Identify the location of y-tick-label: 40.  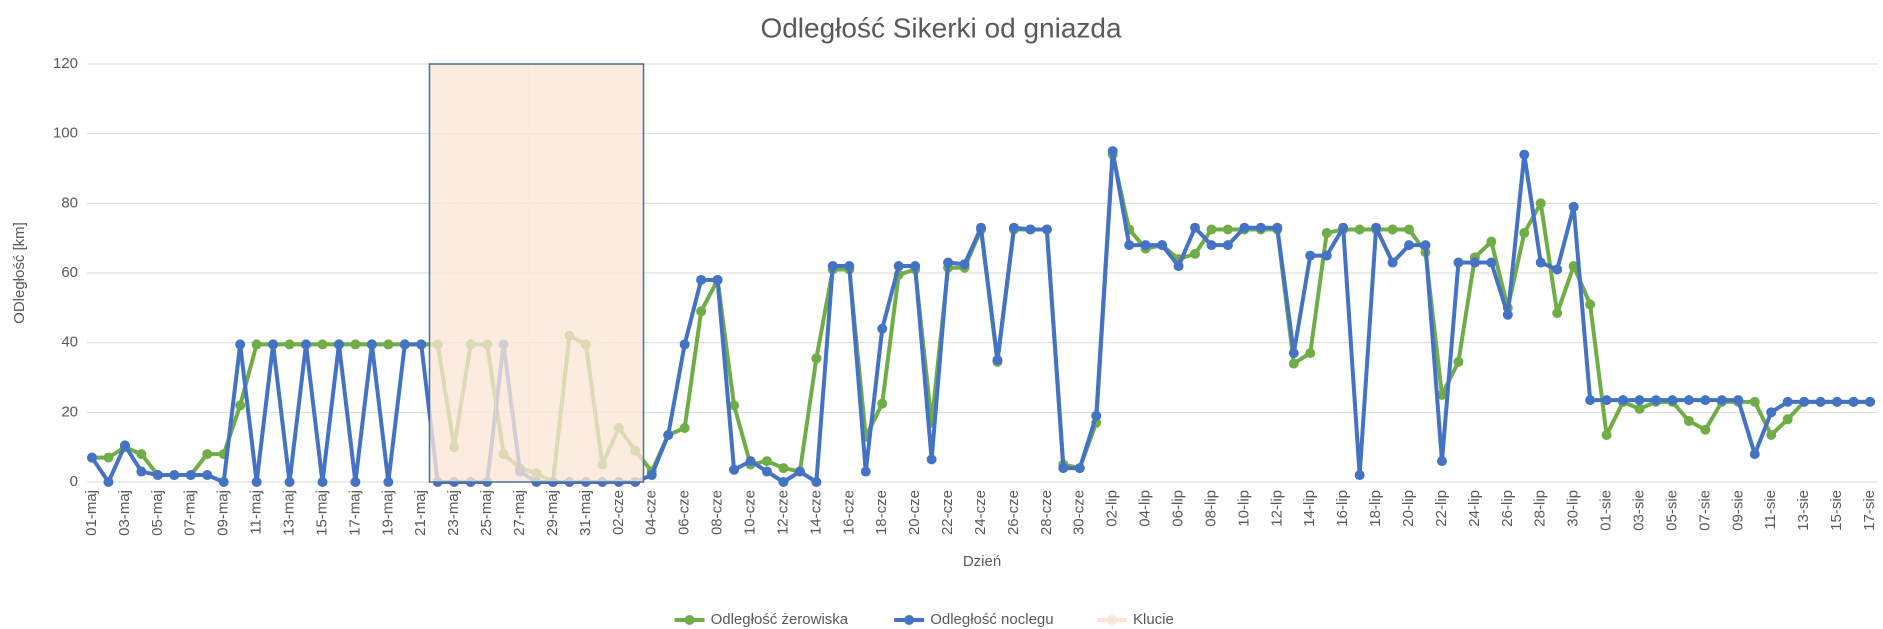
(69, 342).